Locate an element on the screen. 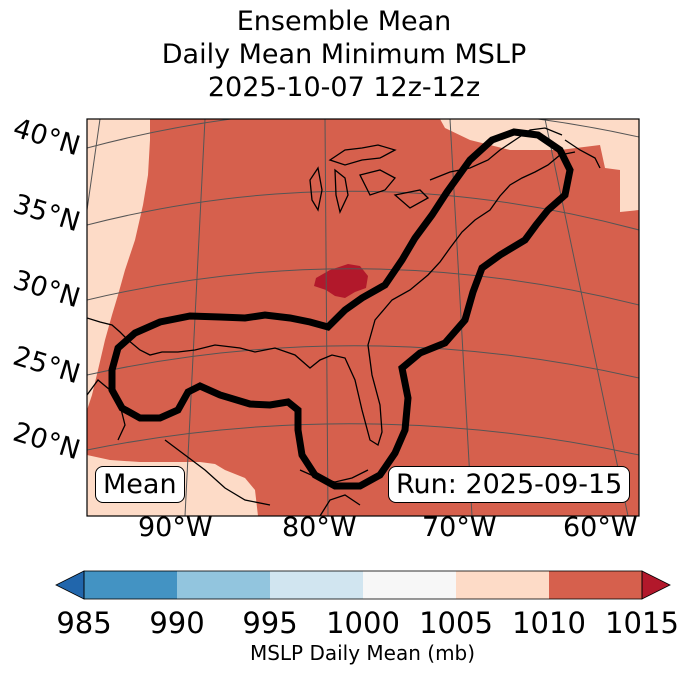  colorbar-tick-990: 990 is located at coordinates (177, 623).